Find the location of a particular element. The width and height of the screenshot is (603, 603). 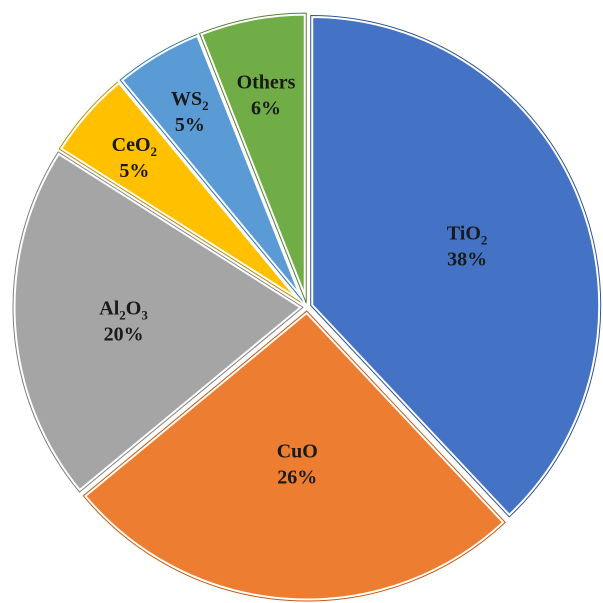

slice-percent-label: 20% is located at coordinates (124, 335).